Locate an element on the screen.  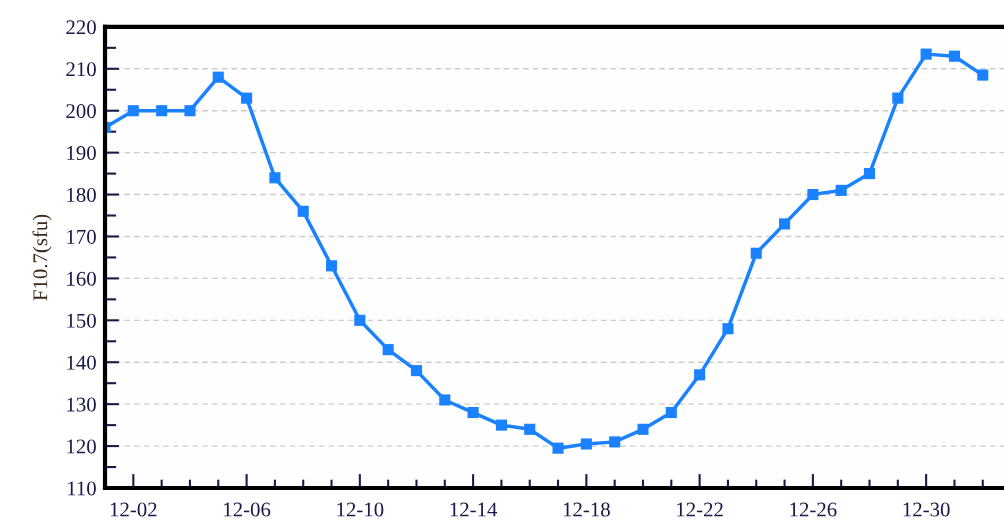
x-tick-label: 12-30 is located at coordinates (926, 509).